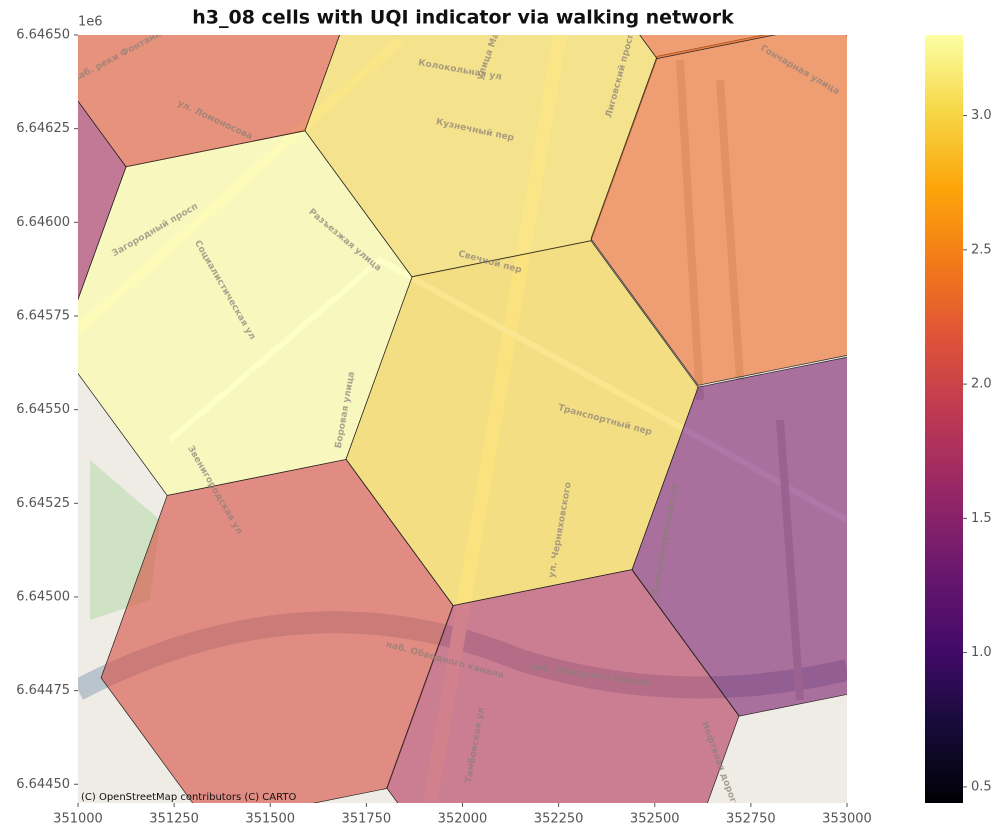 The height and width of the screenshot is (838, 1004). What do you see at coordinates (751, 819) in the screenshot?
I see `x-tick-label: 352750` at bounding box center [751, 819].